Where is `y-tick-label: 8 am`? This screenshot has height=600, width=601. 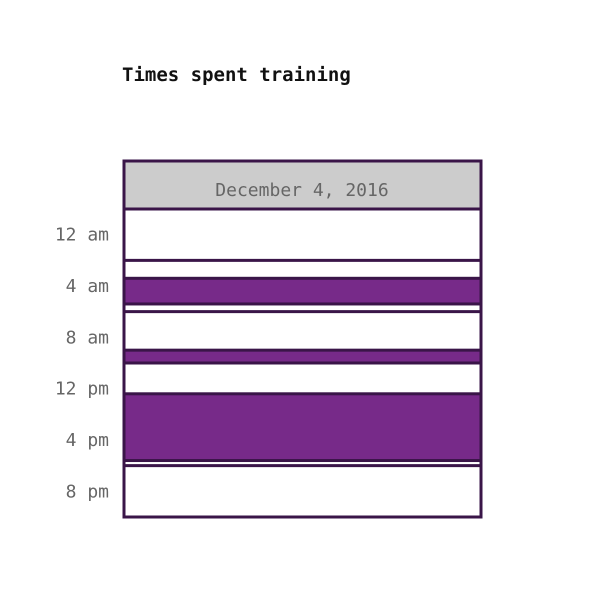 y-tick-label: 8 am is located at coordinates (87, 337).